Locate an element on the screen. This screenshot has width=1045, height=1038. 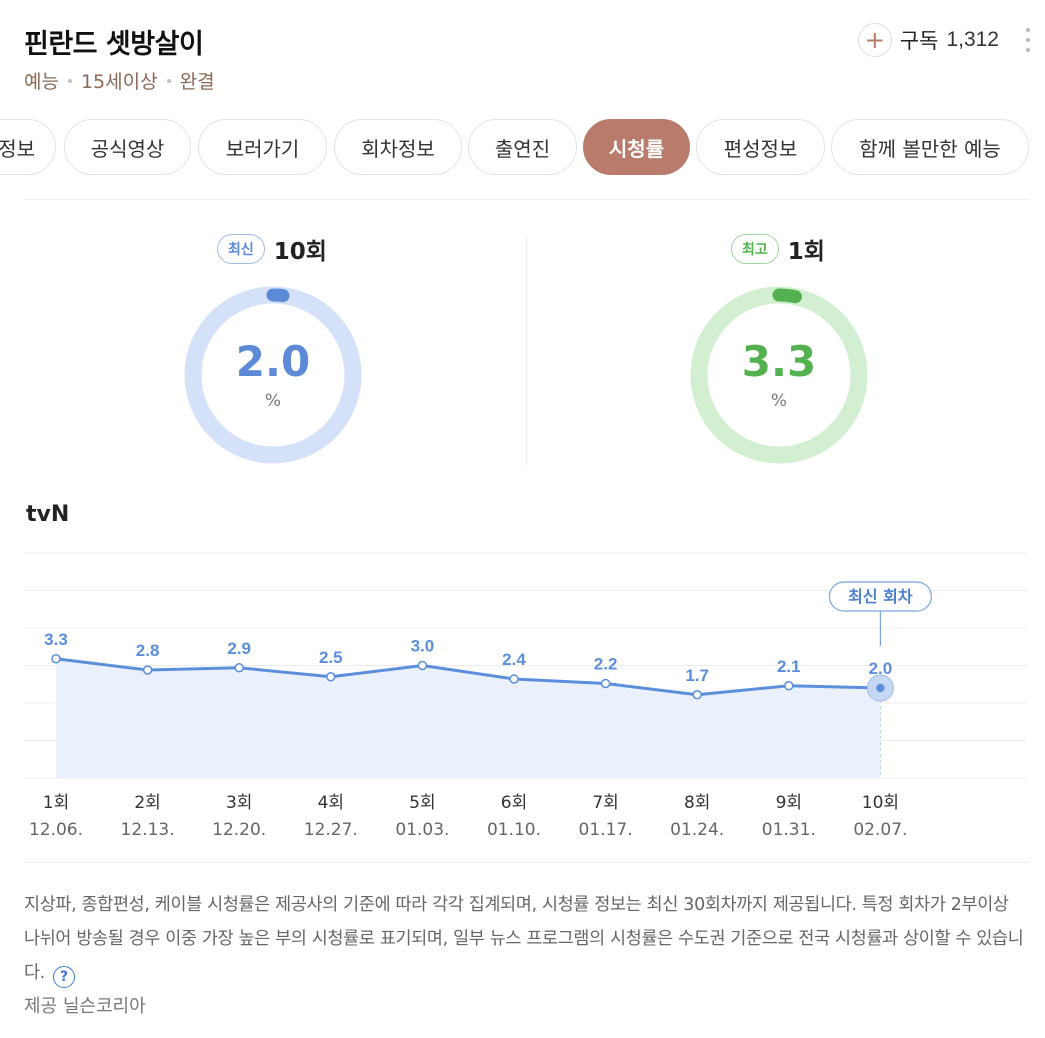
data-label: 2.0 is located at coordinates (881, 668).